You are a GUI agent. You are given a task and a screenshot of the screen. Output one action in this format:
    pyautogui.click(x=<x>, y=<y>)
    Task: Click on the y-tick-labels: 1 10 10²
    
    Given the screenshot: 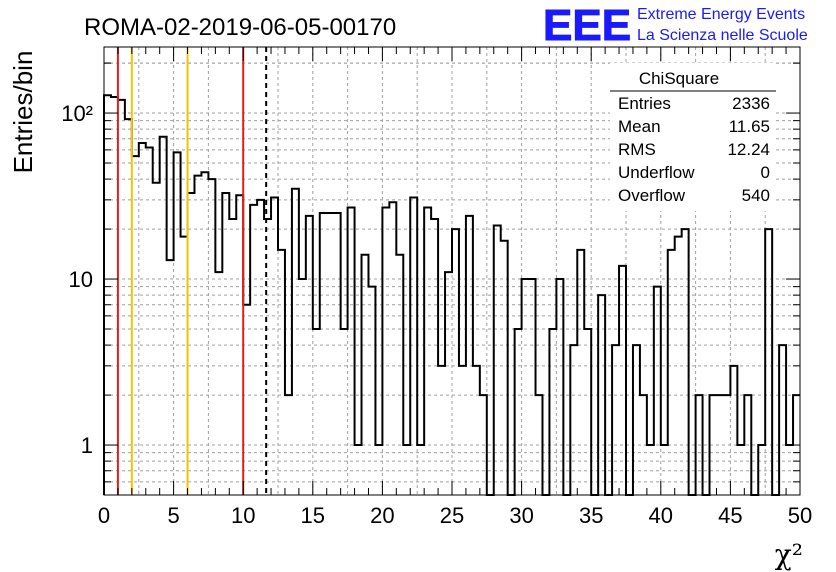 What is the action you would take?
    pyautogui.click(x=77, y=279)
    